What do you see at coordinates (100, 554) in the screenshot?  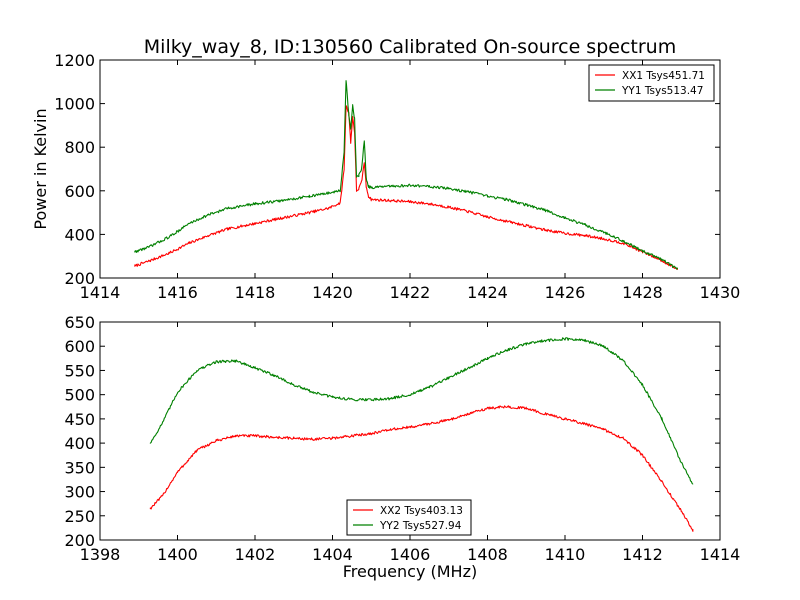 I see `x-tick-label: 1398` at bounding box center [100, 554].